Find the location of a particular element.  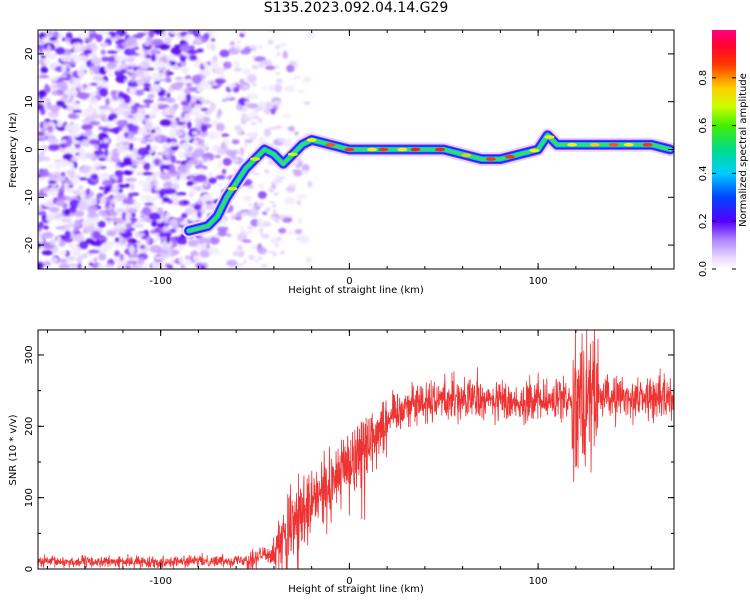

spectrogram-x-axis-label: Height of straight line (km) is located at coordinates (356, 290).